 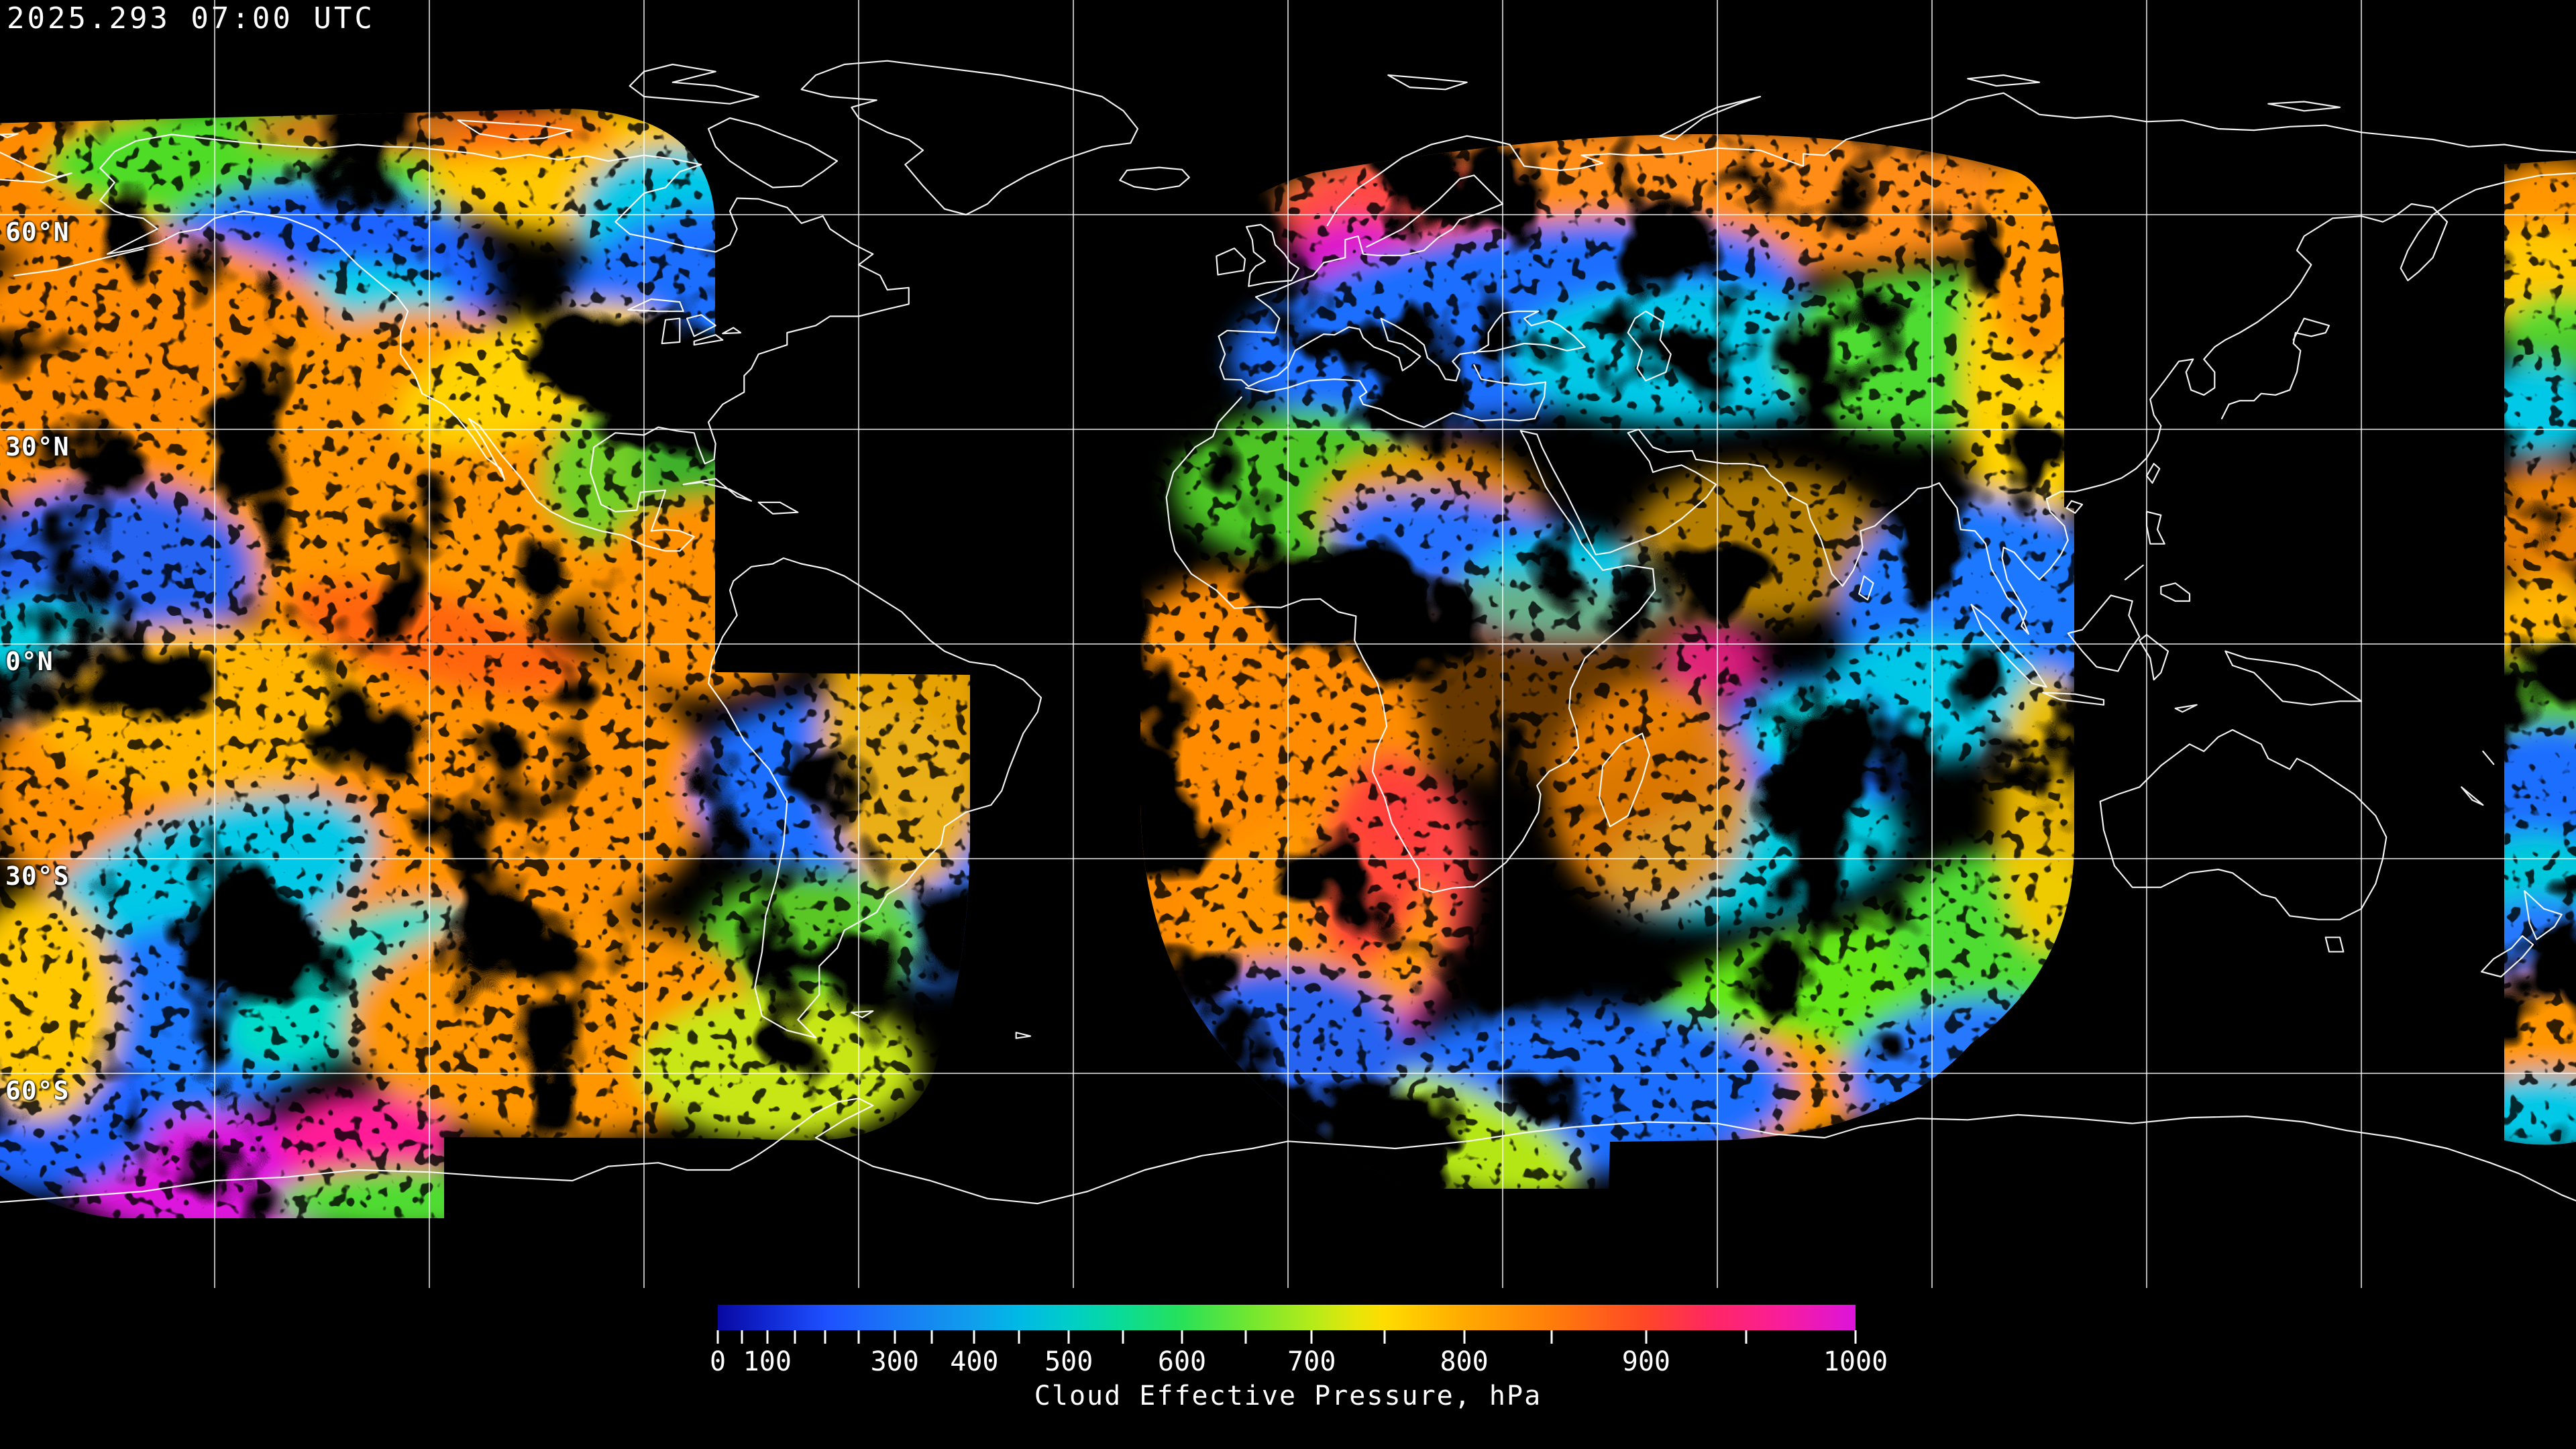 What do you see at coordinates (1288, 1396) in the screenshot?
I see `colorbar-title: Cloud Effective Pressure, hPa` at bounding box center [1288, 1396].